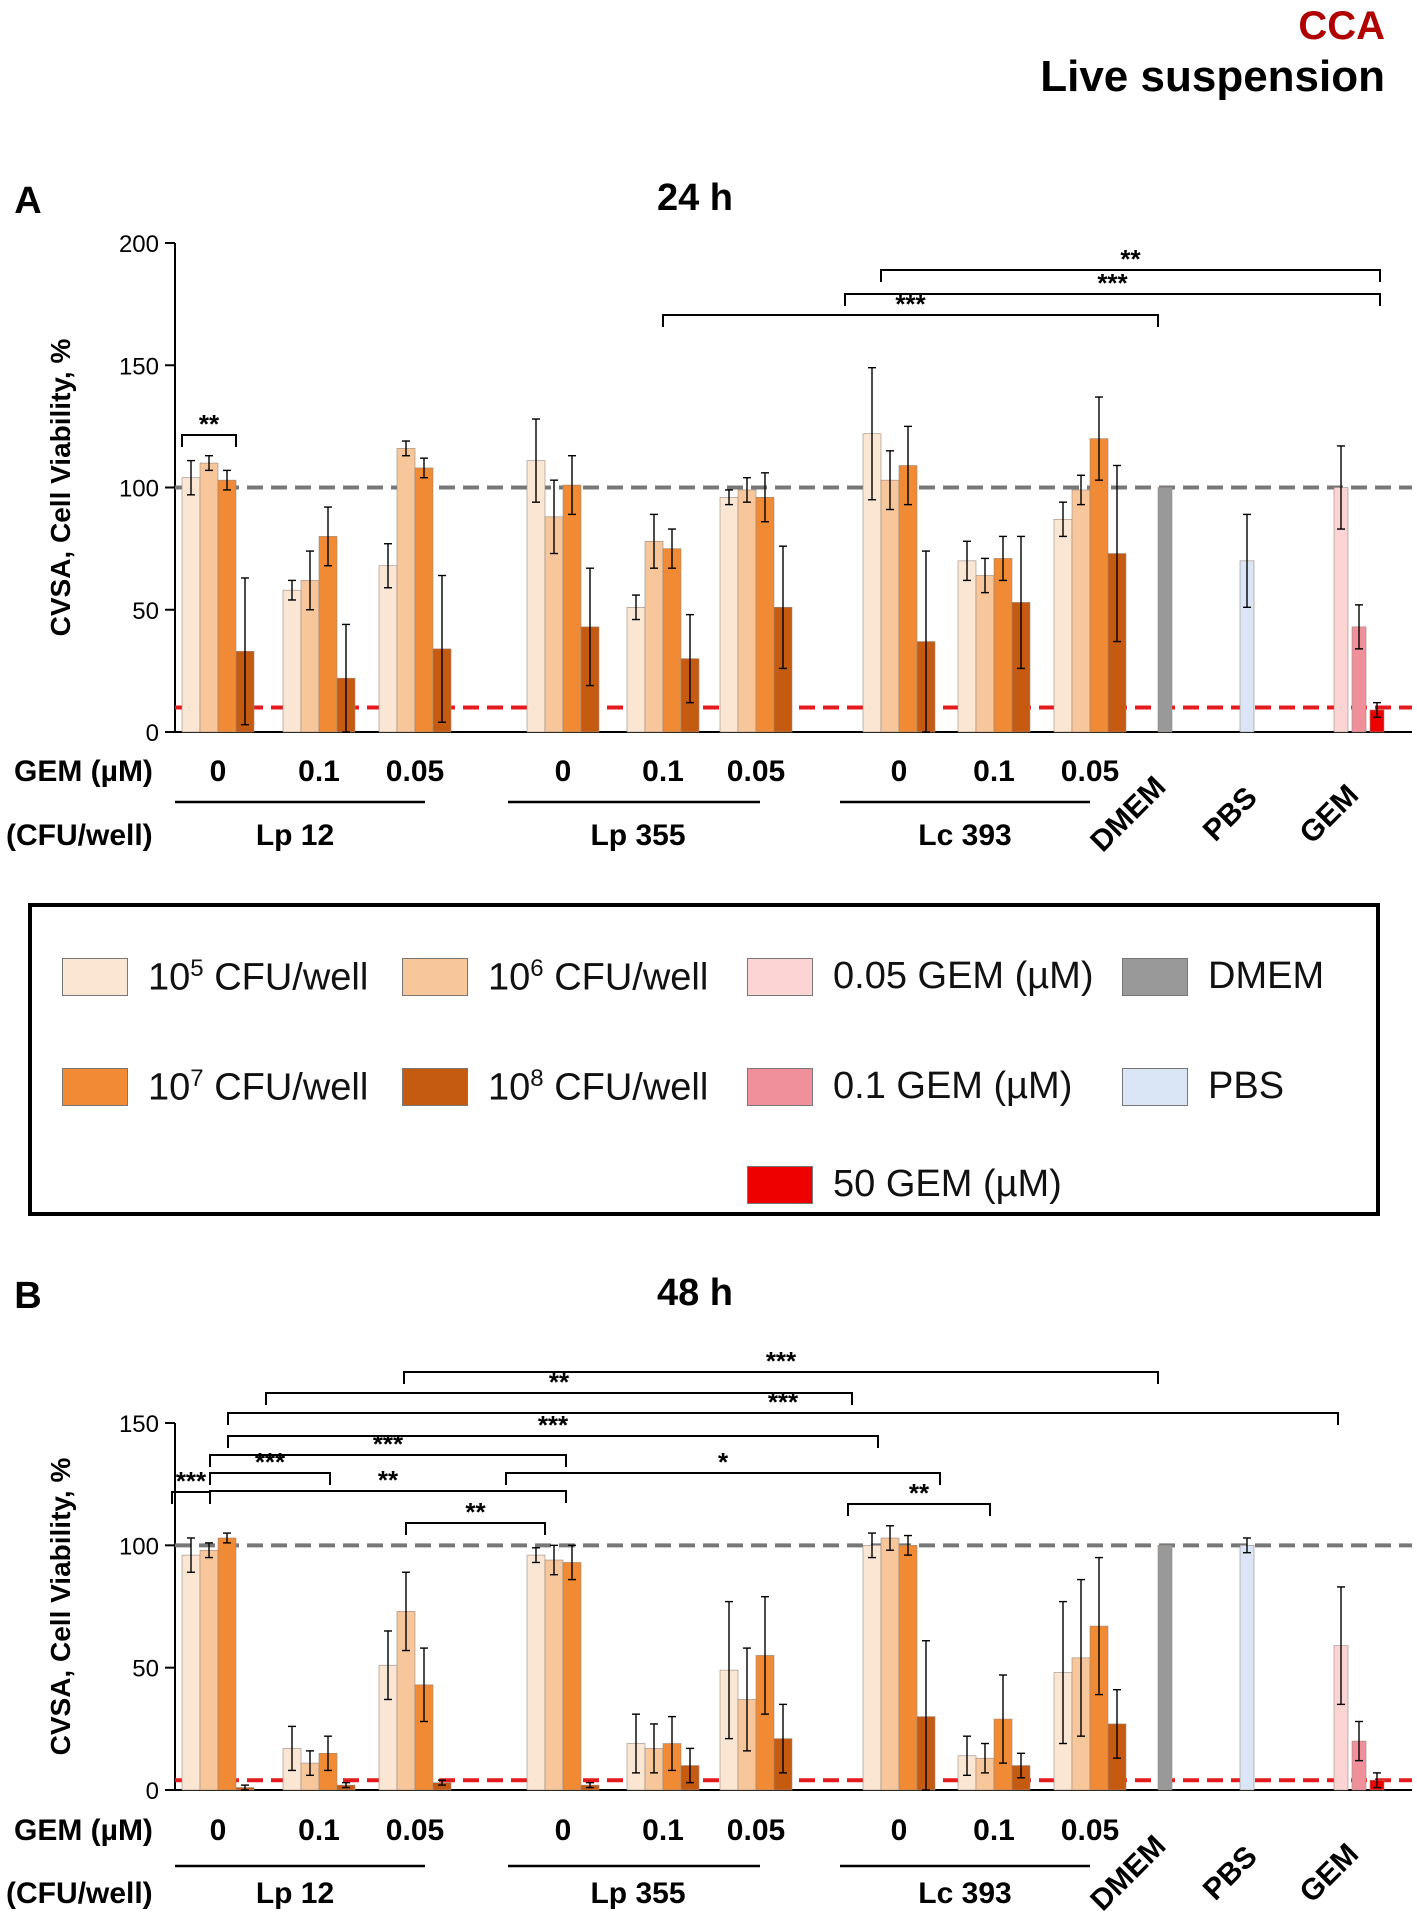 The width and height of the screenshot is (1417, 1932). I want to click on panel-b-control-bar-dmem, so click(1165, 1668).